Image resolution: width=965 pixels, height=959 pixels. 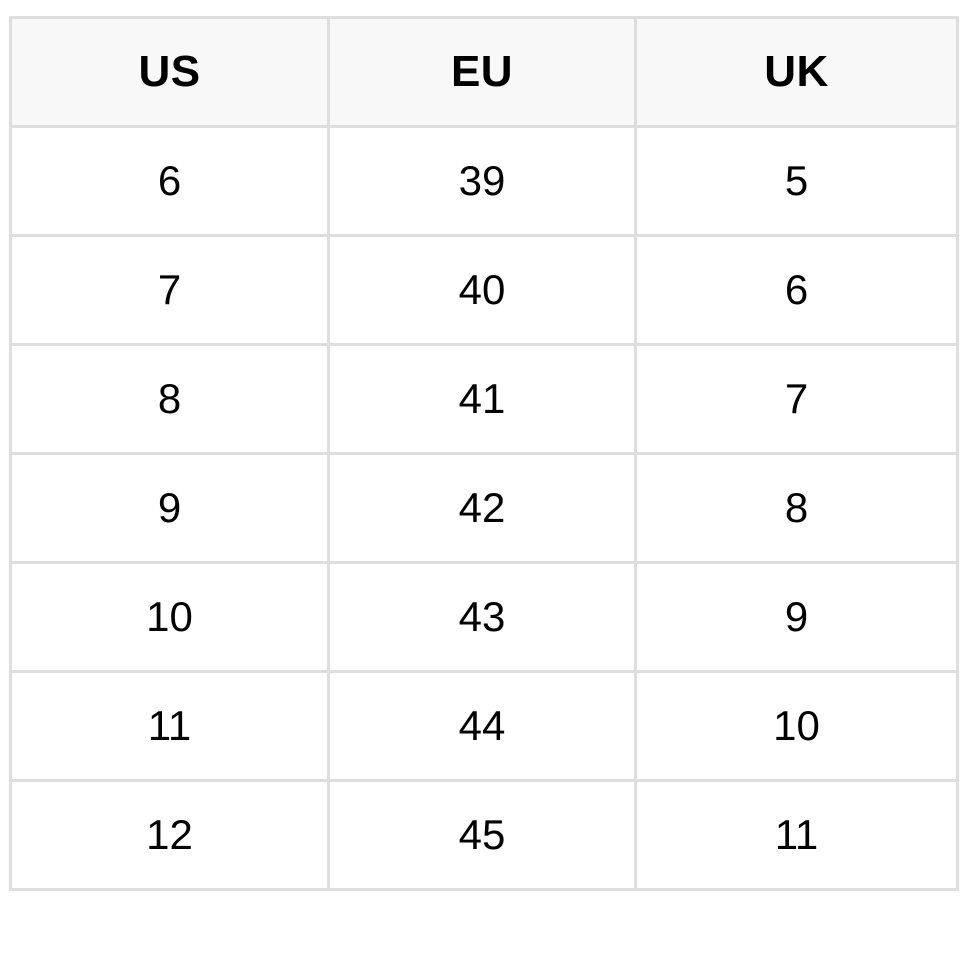 I want to click on cell-us: 7, so click(x=169, y=290).